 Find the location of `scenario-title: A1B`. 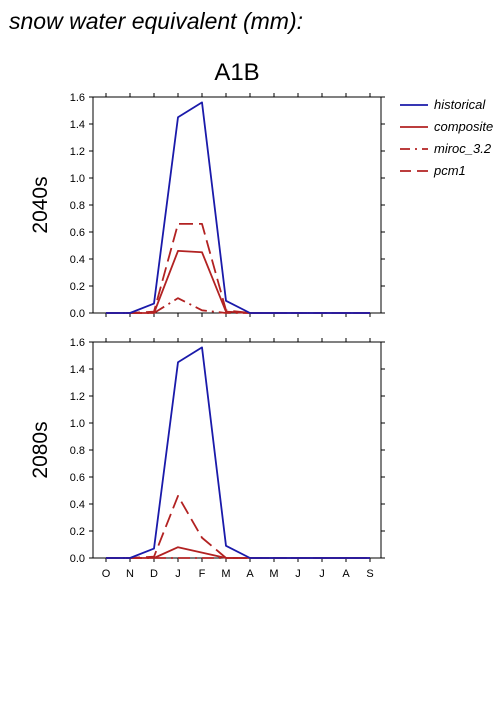

scenario-title: A1B is located at coordinates (236, 72).